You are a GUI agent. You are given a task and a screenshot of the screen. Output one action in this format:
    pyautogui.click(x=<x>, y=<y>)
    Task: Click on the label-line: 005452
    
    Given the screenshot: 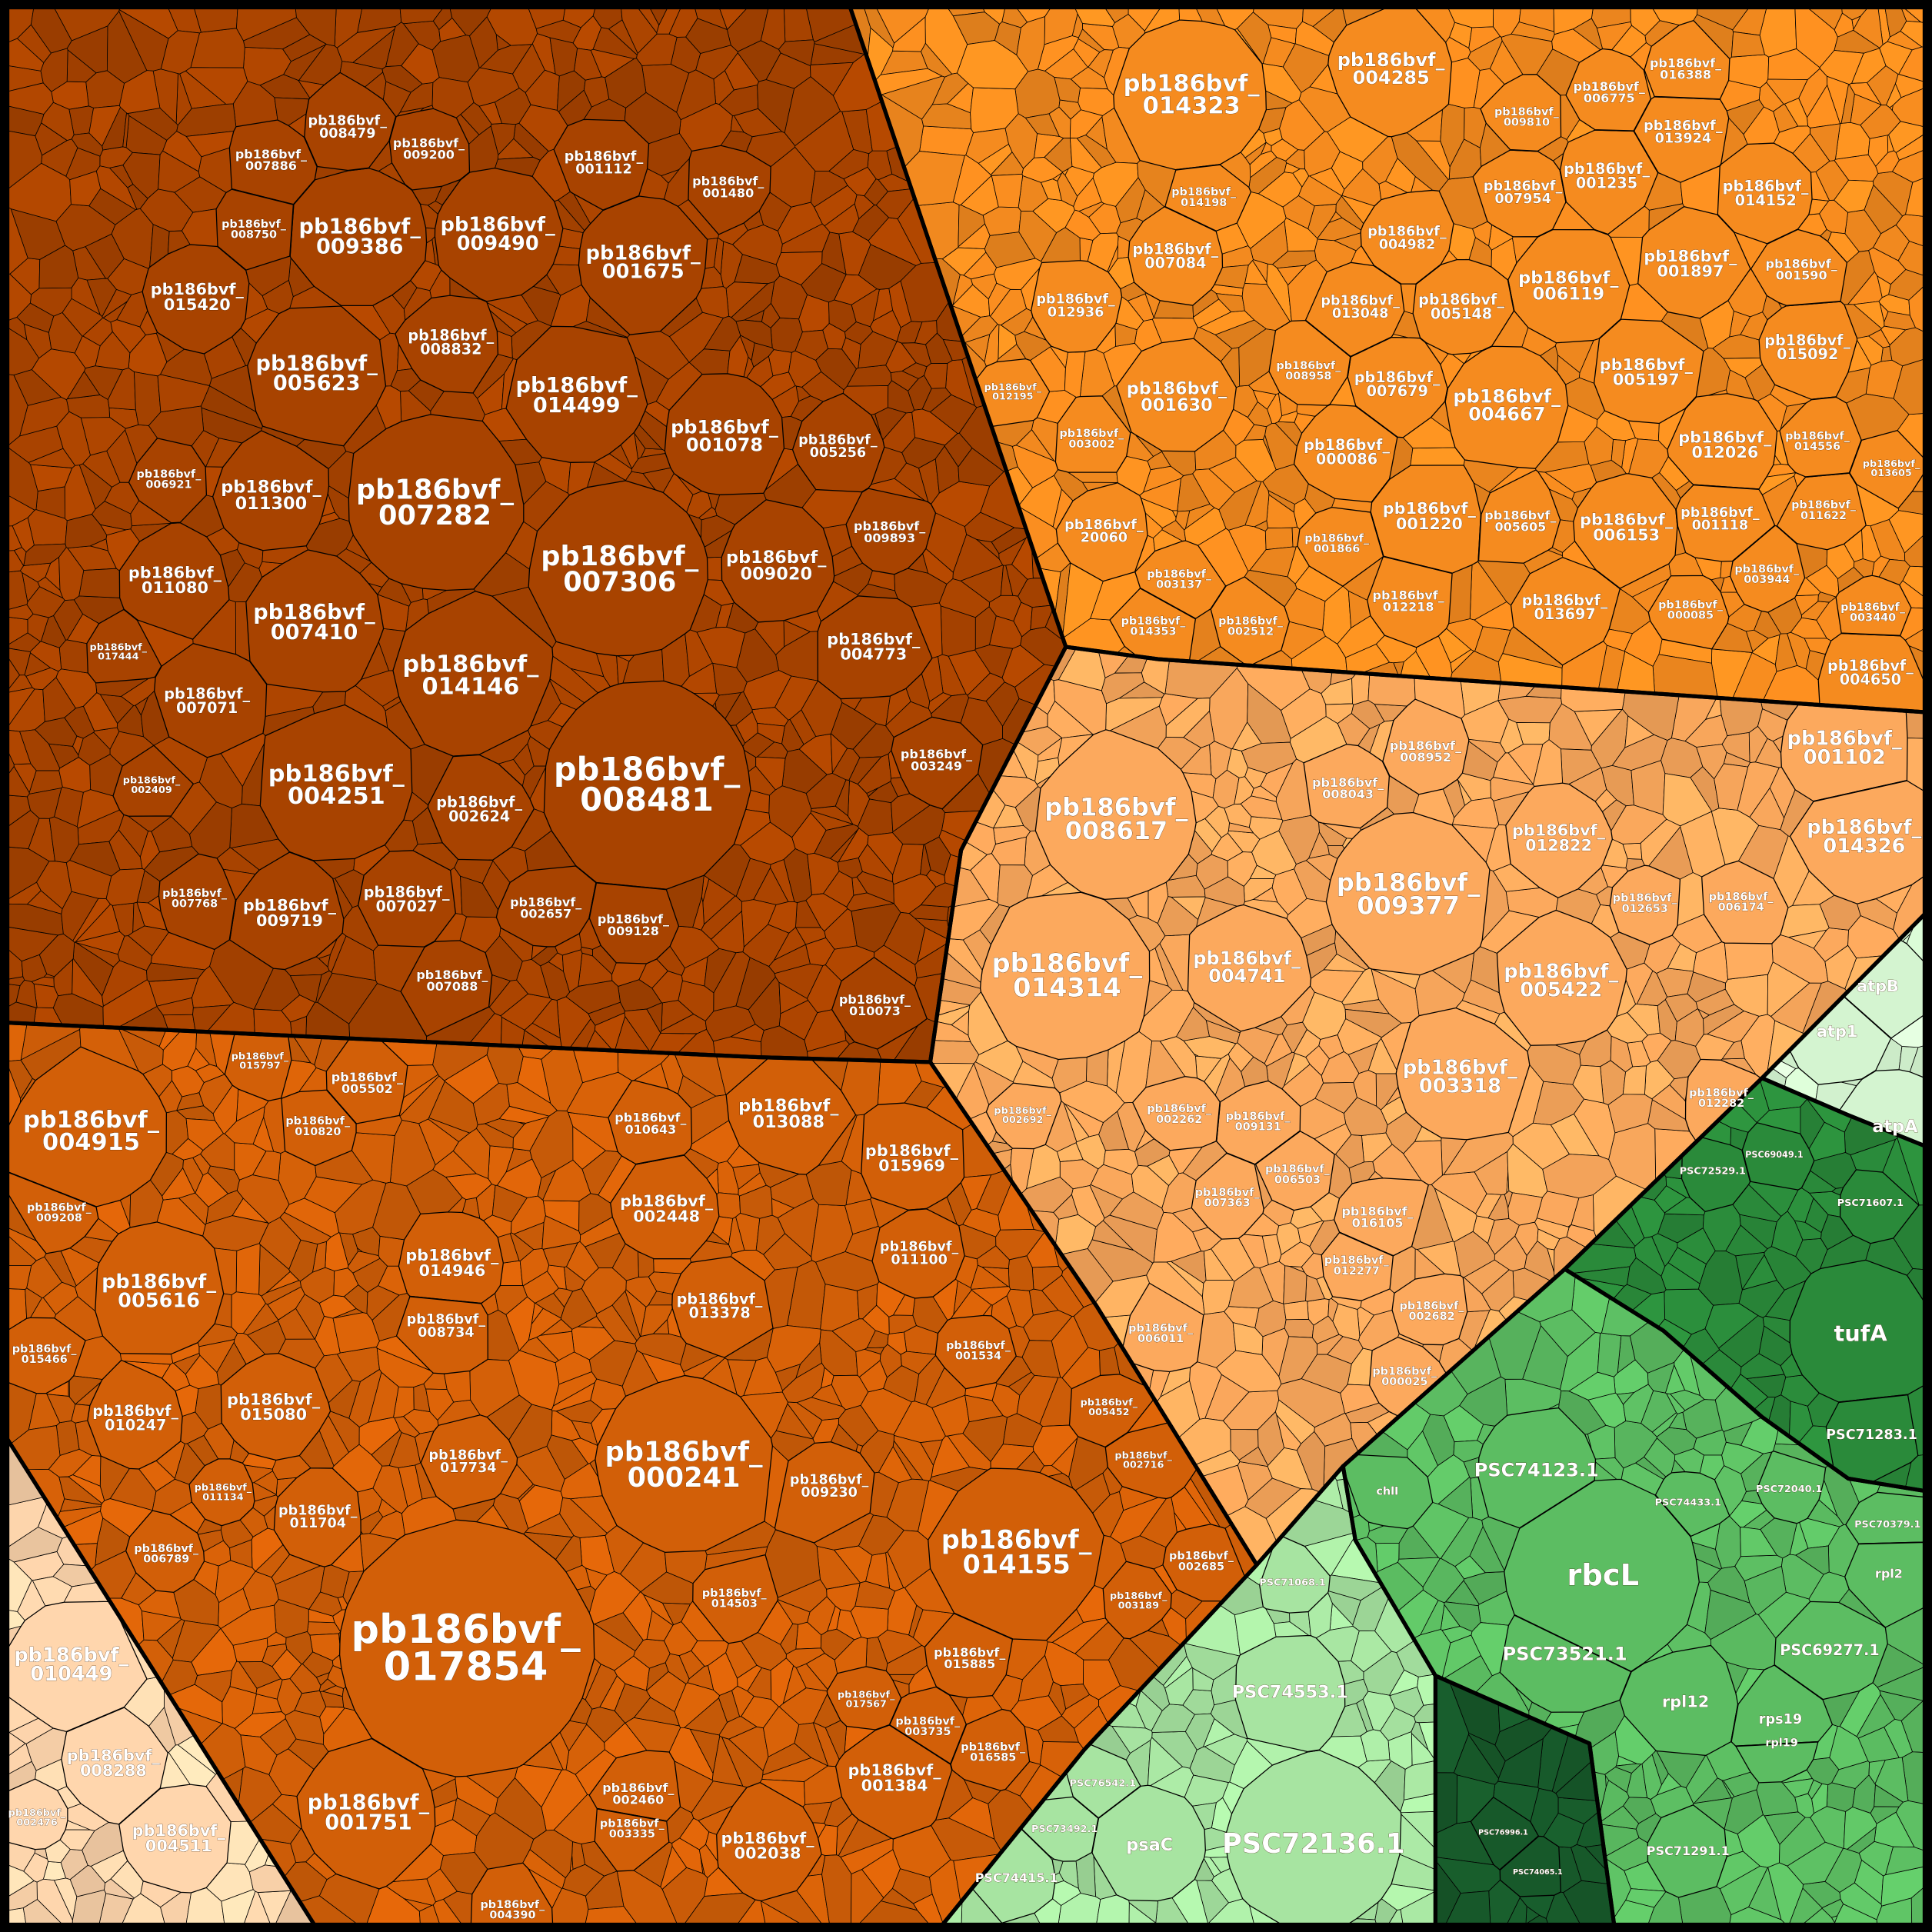 What is the action you would take?
    pyautogui.click(x=1108, y=1412)
    